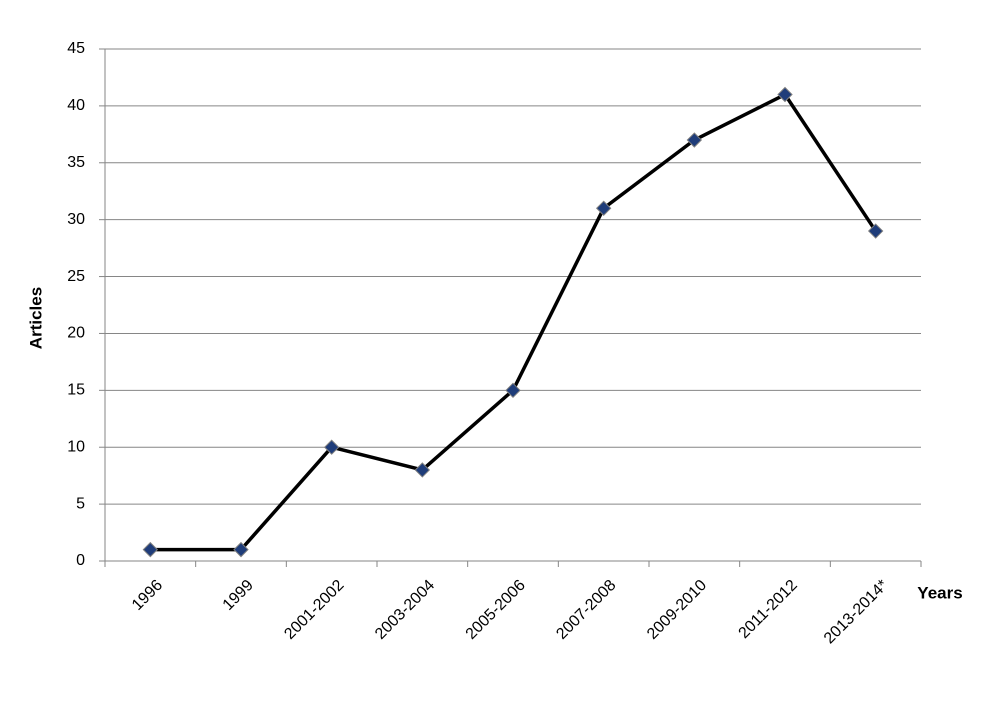 This screenshot has width=998, height=709. What do you see at coordinates (939, 592) in the screenshot?
I see `x-axis-title: Years` at bounding box center [939, 592].